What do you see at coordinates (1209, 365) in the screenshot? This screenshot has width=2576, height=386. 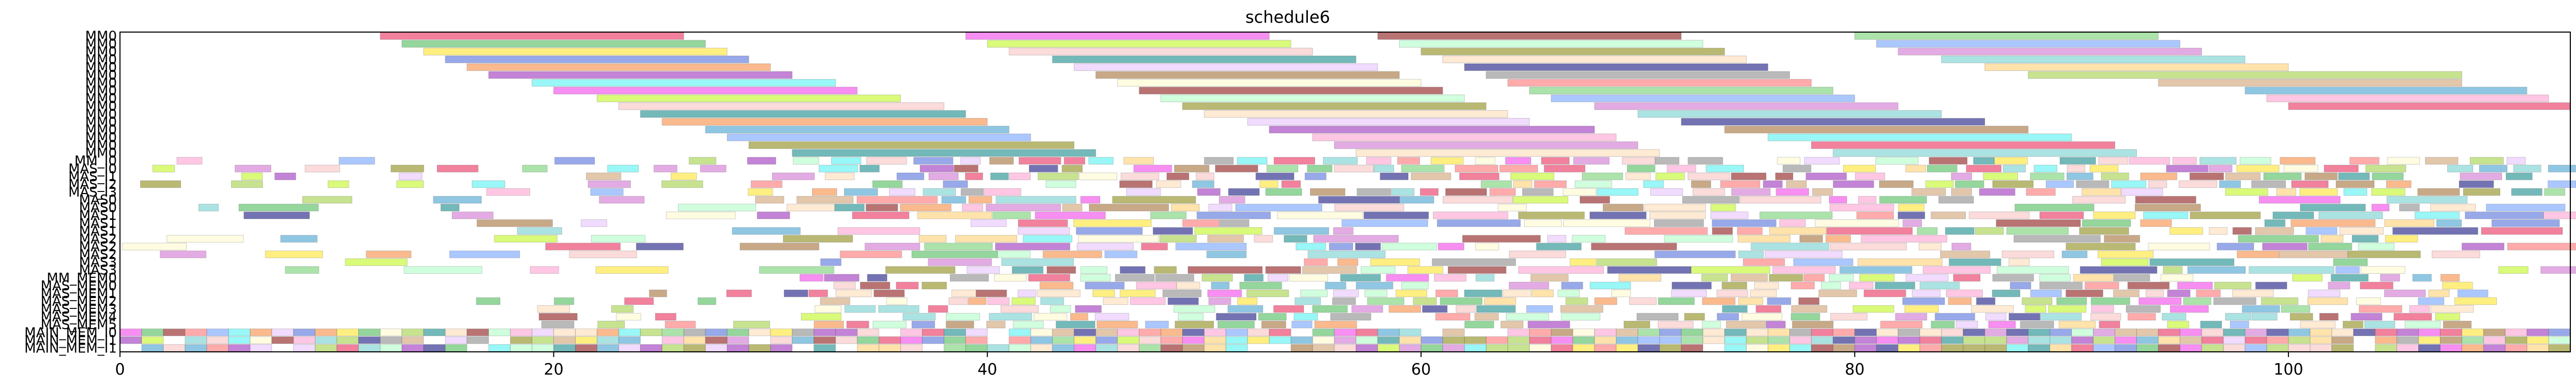 I see `x-axis-ticks: 0 20 40 60 80 100` at bounding box center [1209, 365].